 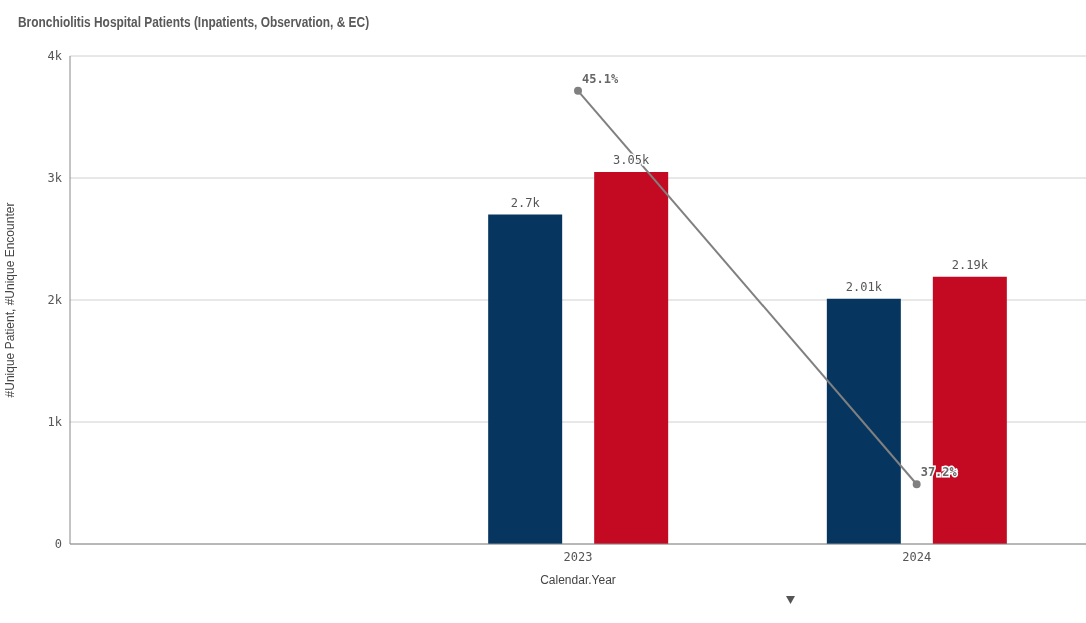 I want to click on x-axis-title: Calendar.Year, so click(x=578, y=580).